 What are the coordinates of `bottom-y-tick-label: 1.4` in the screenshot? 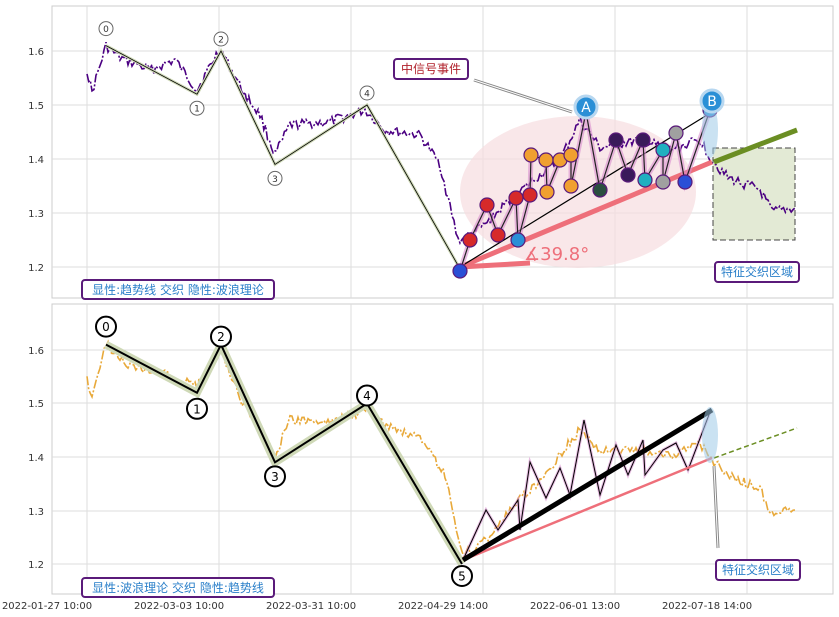 It's located at (36, 458).